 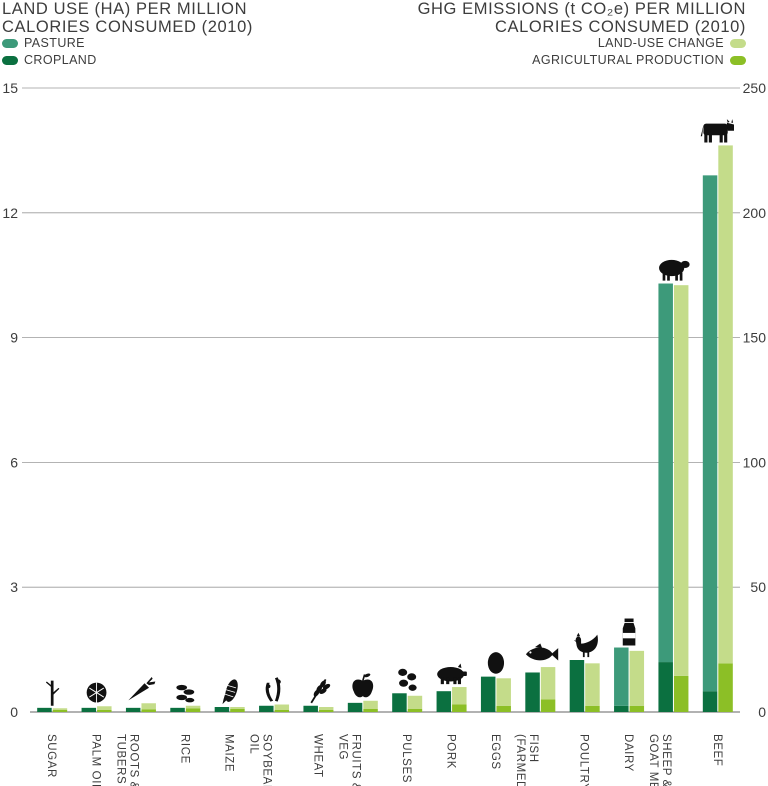 I want to click on right-tick-label: 150, so click(x=755, y=338).